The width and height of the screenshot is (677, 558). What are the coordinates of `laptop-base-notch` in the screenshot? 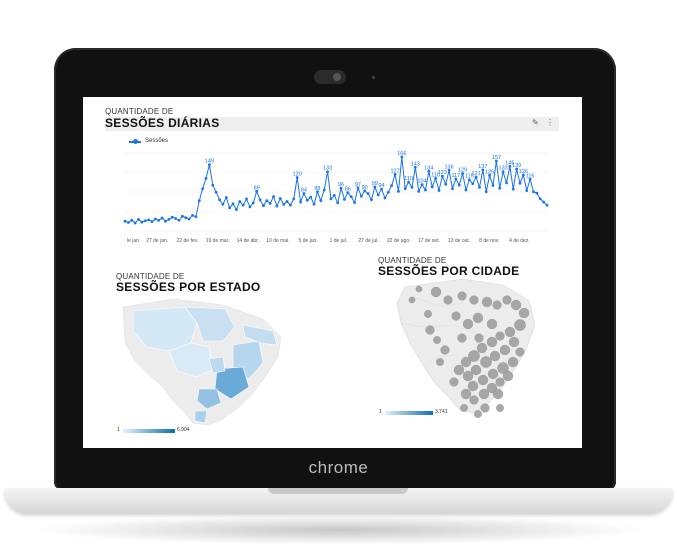 It's located at (338, 491).